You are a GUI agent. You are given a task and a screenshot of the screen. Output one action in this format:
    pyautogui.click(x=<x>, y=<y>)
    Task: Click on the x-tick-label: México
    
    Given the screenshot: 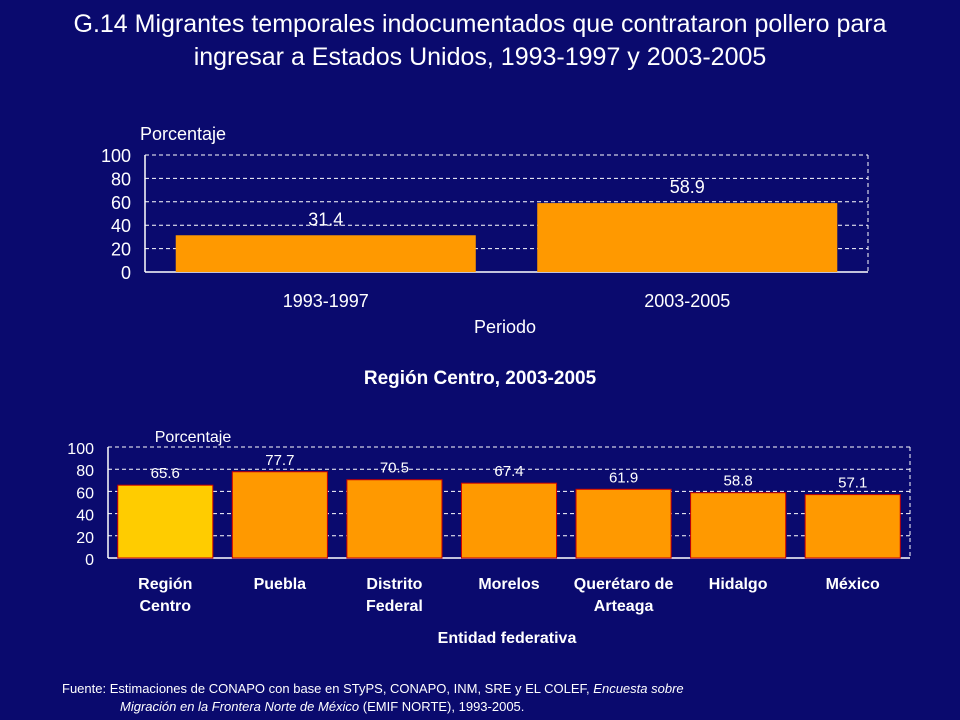 What is the action you would take?
    pyautogui.click(x=853, y=584)
    